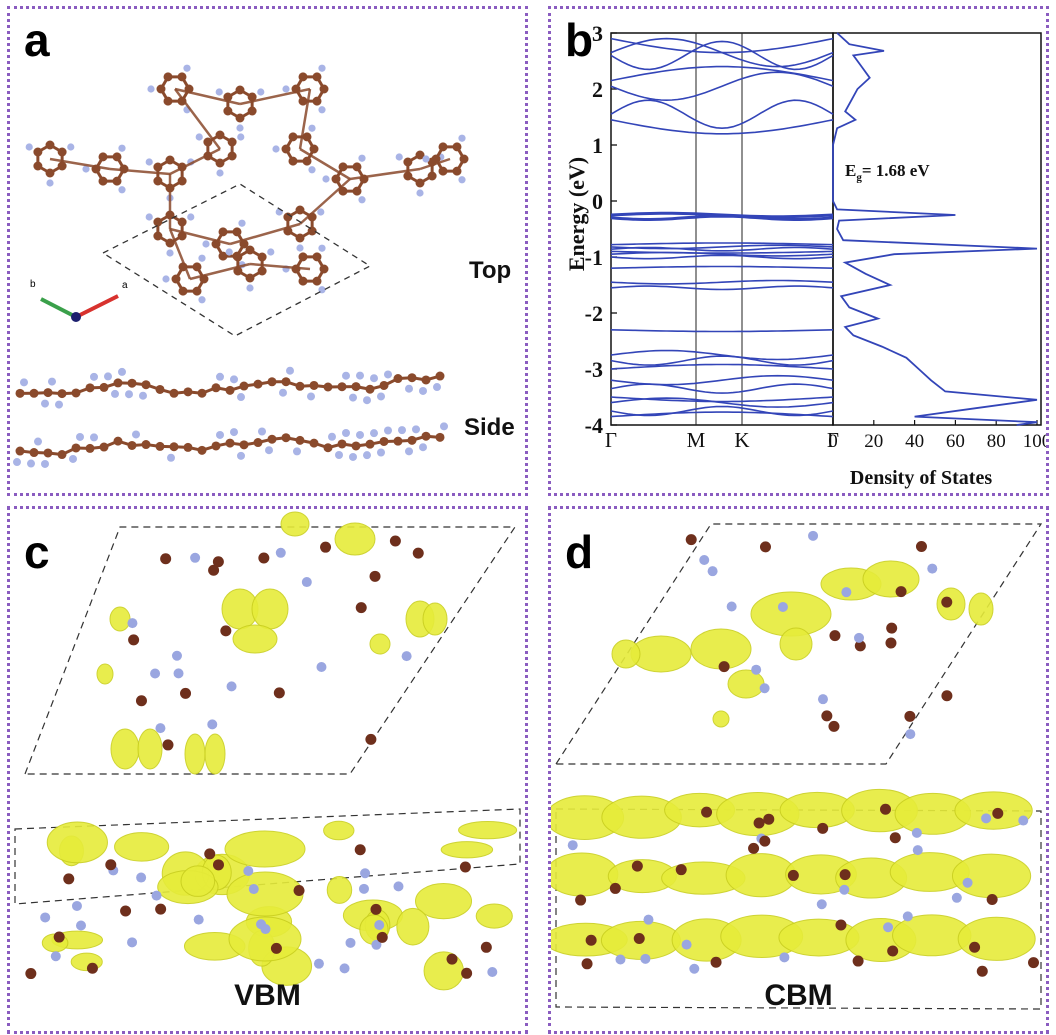  Describe the element at coordinates (859, 177) in the screenshot. I see `gap-sub: g` at that location.